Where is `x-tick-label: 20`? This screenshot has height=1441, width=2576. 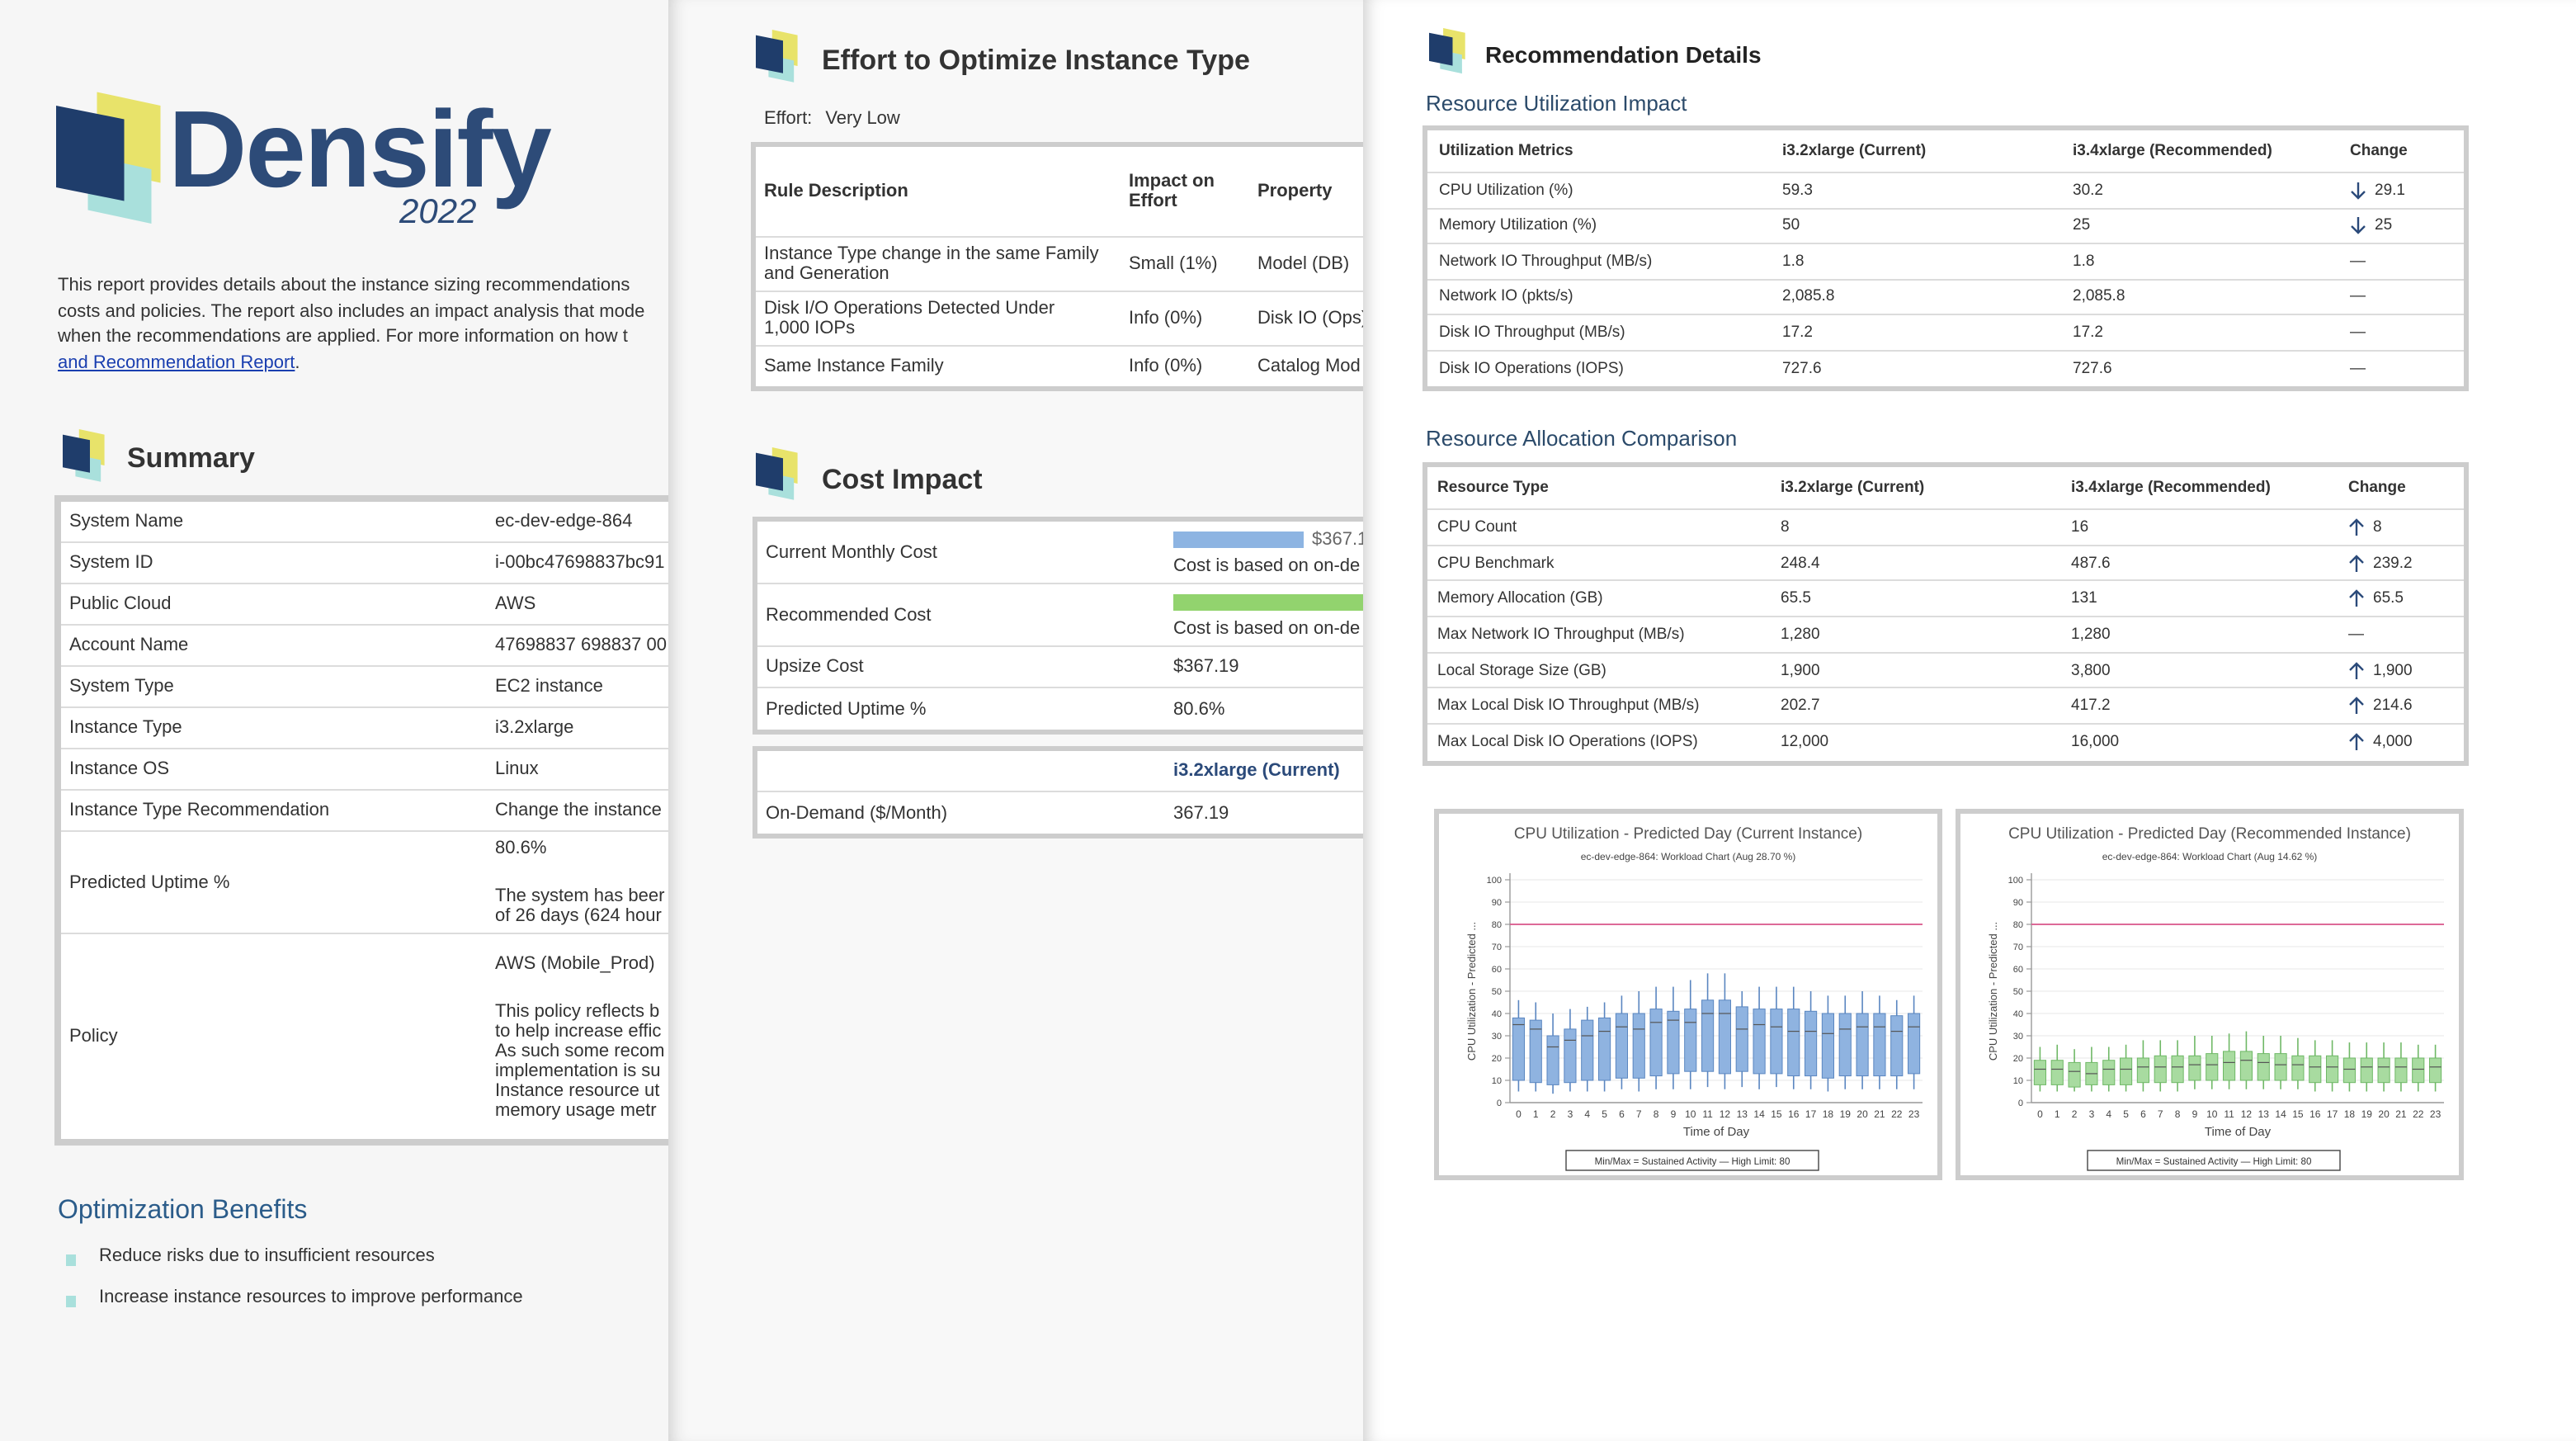
x-tick-label: 20 is located at coordinates (2384, 1114).